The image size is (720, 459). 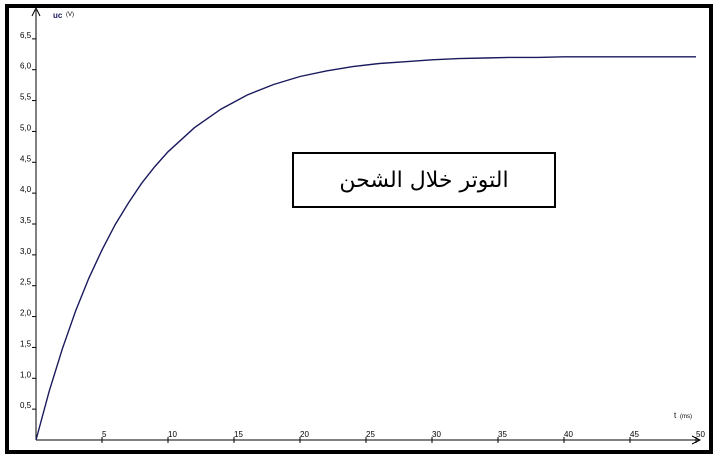 What do you see at coordinates (634, 434) in the screenshot?
I see `x-tick-label: 45` at bounding box center [634, 434].